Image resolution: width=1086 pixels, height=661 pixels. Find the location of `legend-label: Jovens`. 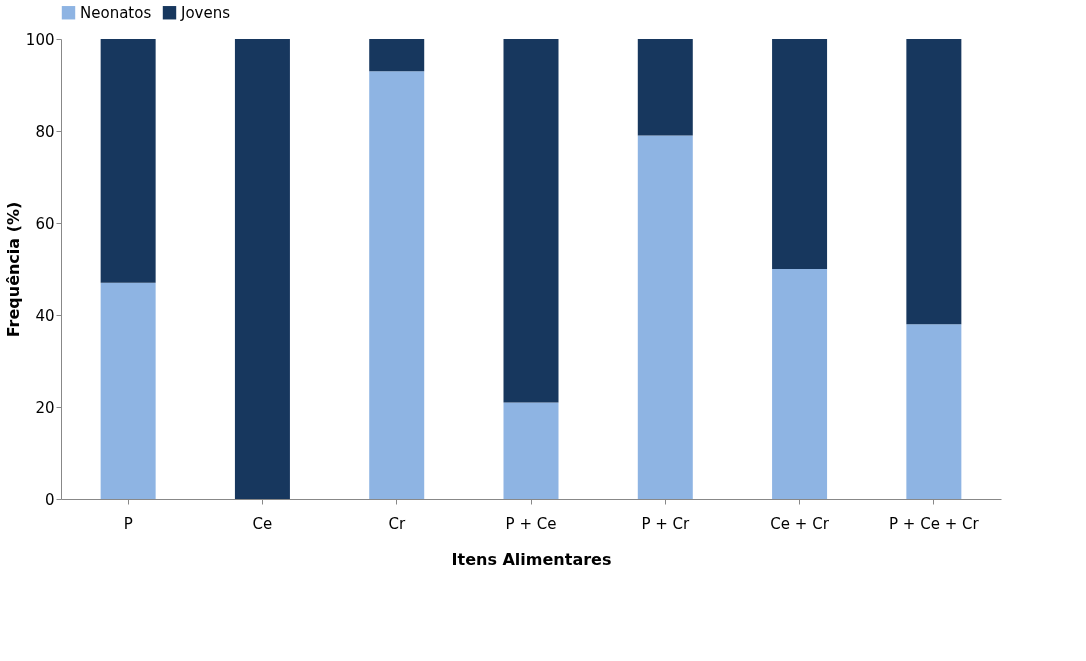

legend-label: Jovens is located at coordinates (205, 12).